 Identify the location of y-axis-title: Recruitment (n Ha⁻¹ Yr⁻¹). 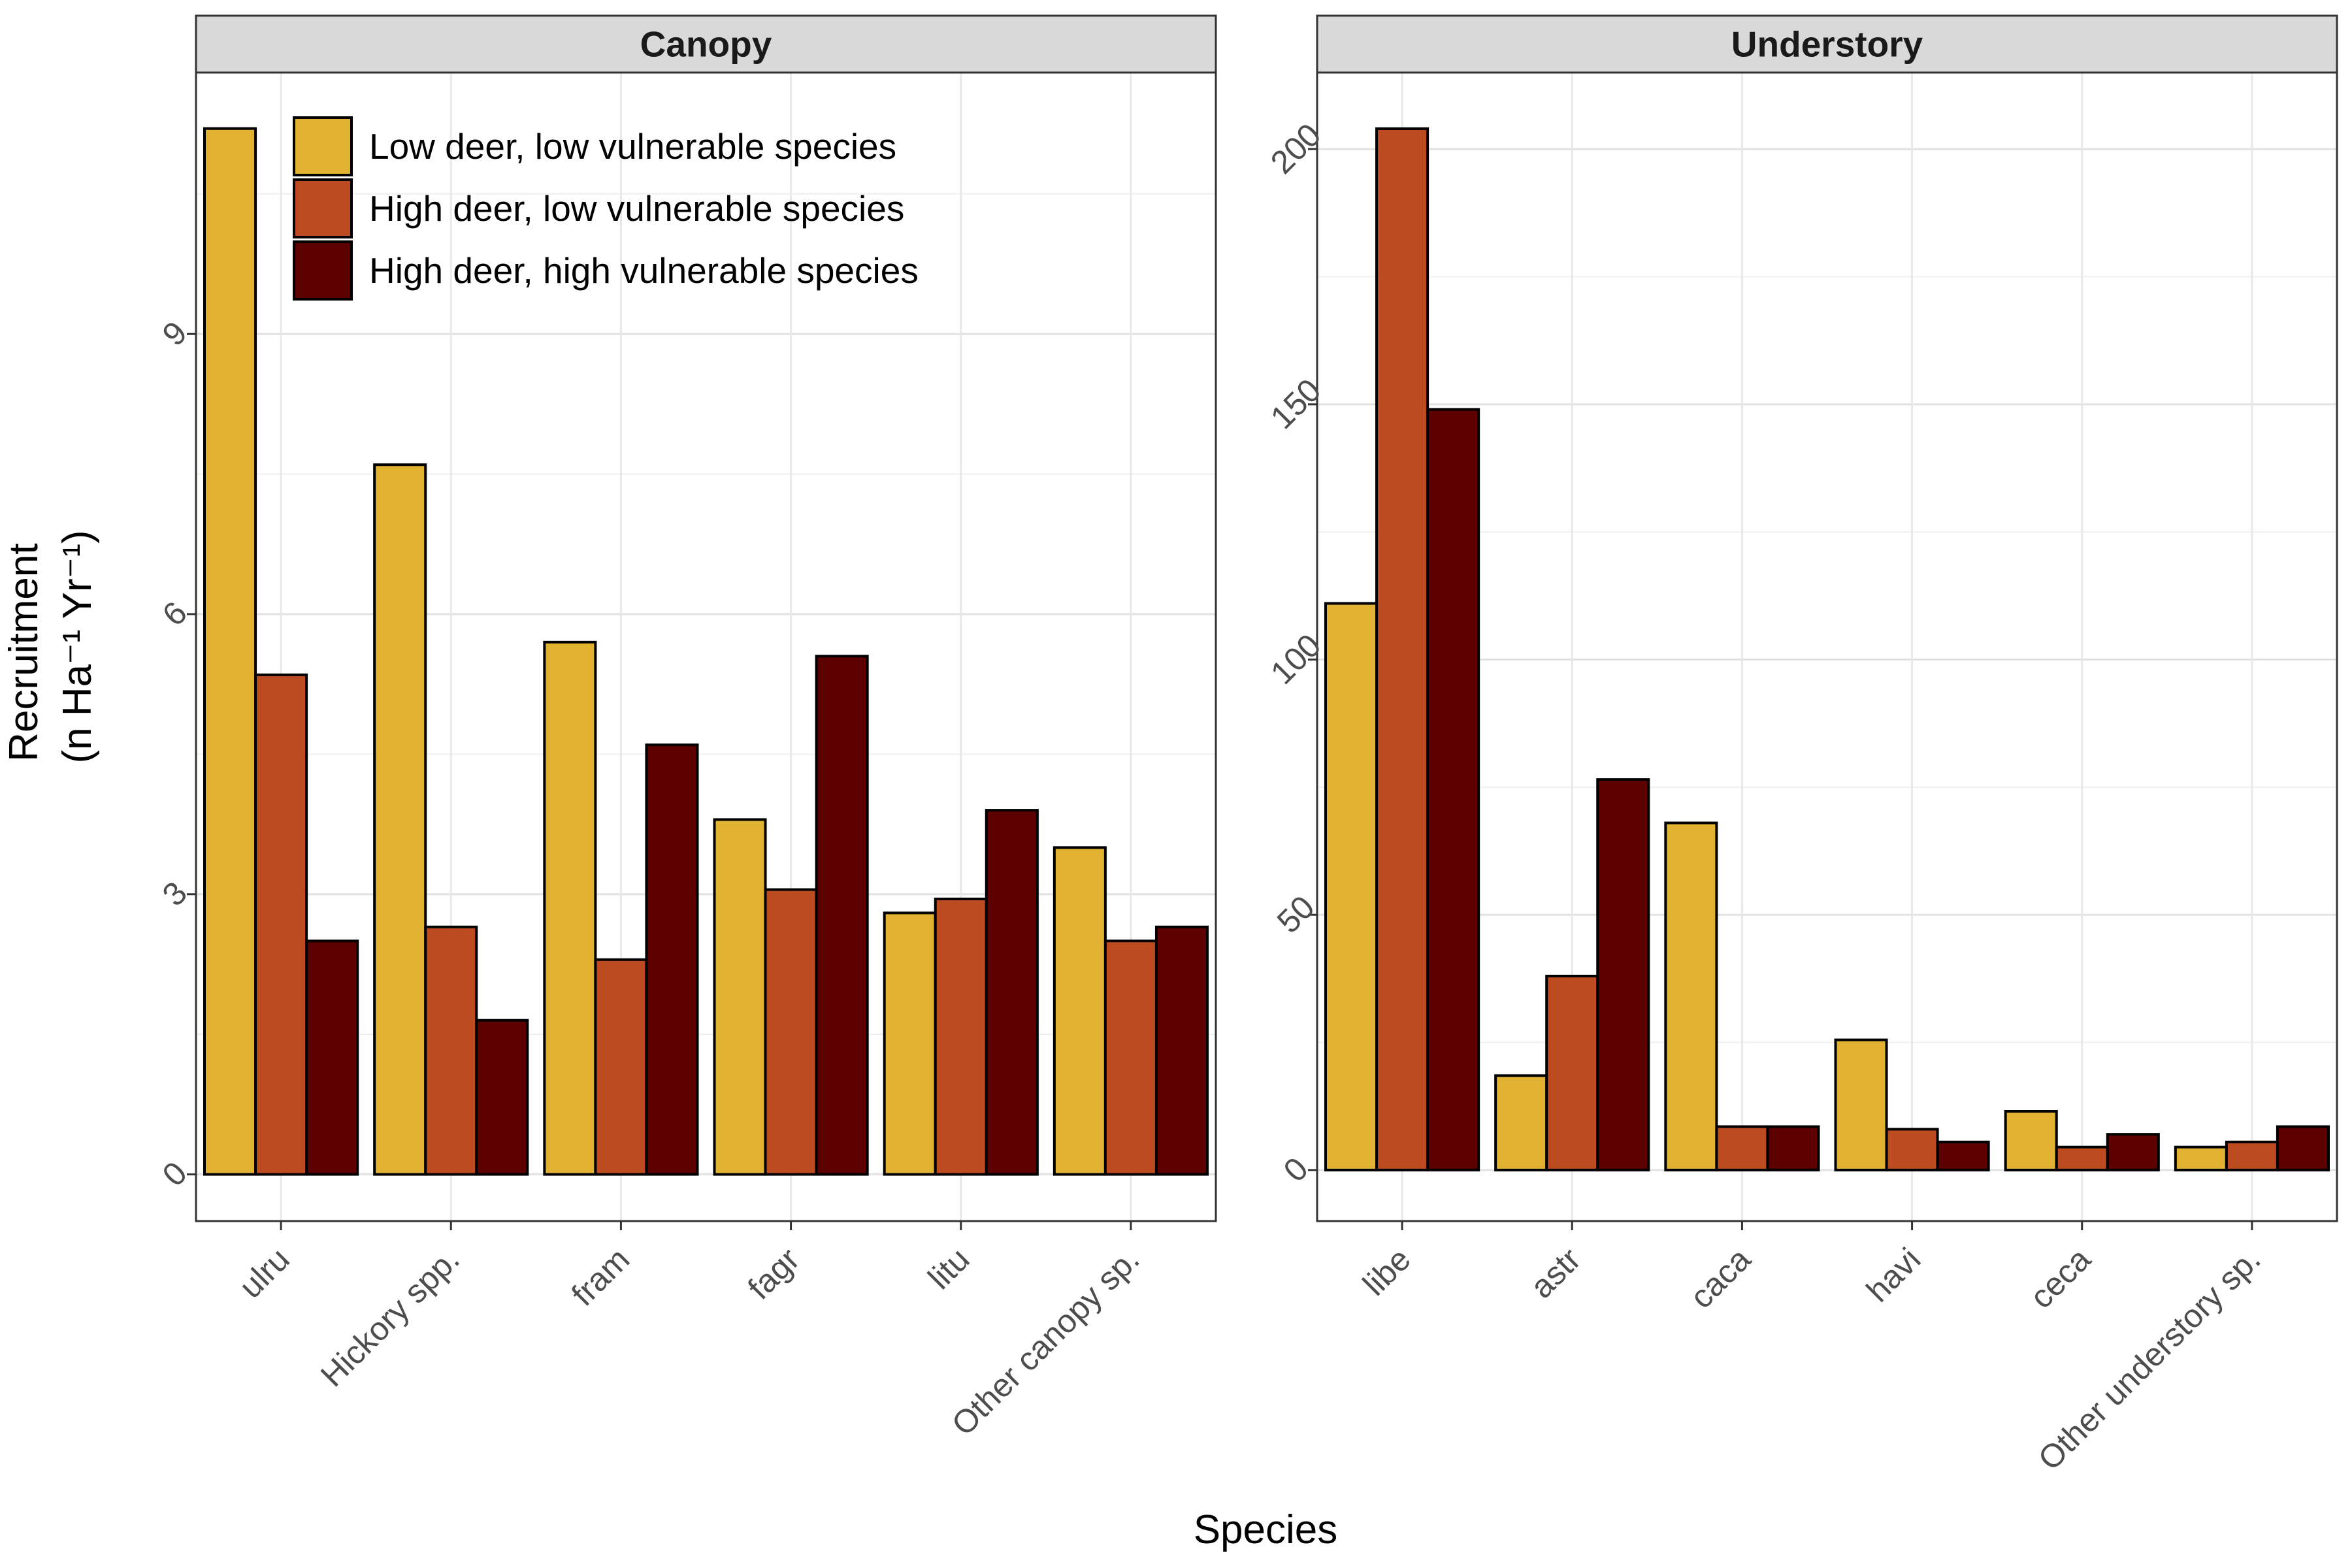
(50, 646).